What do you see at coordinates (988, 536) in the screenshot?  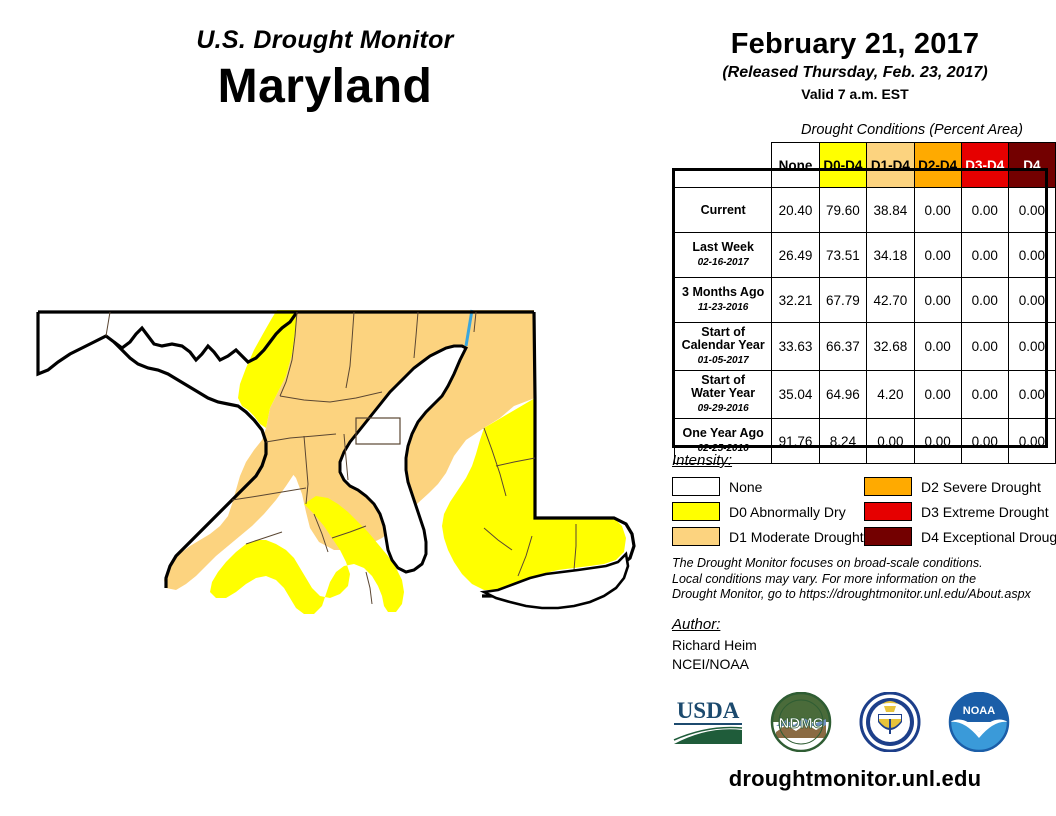 I see `legend-label-d4: D4 Exceptional Drought` at bounding box center [988, 536].